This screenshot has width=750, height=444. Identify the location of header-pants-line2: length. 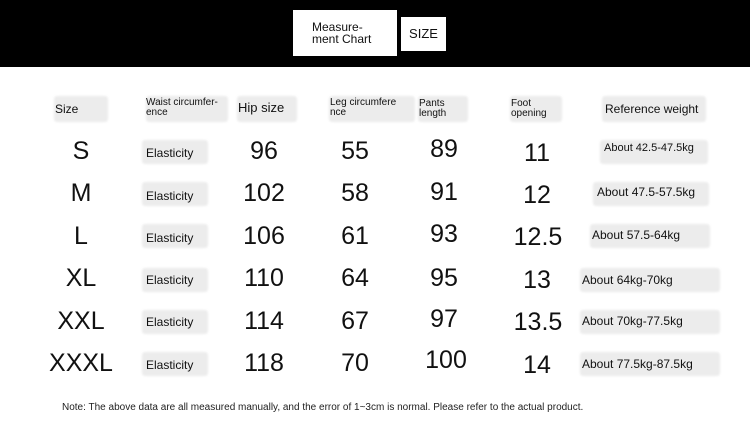
(433, 113).